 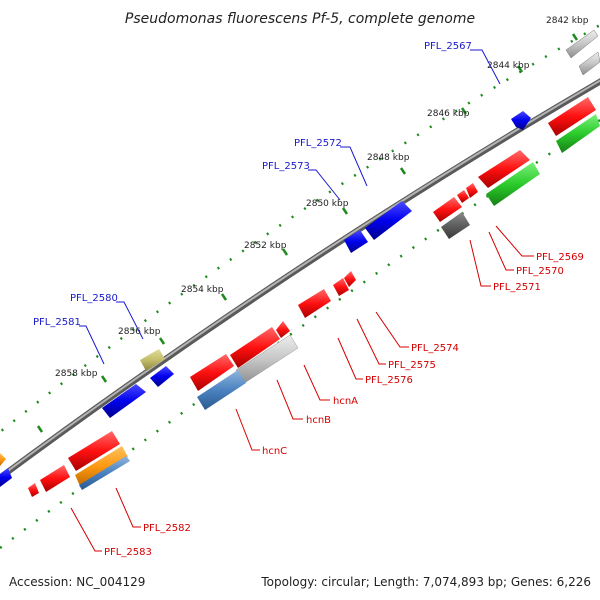 What do you see at coordinates (265, 246) in the screenshot?
I see `tick-label: 2852 kbp` at bounding box center [265, 246].